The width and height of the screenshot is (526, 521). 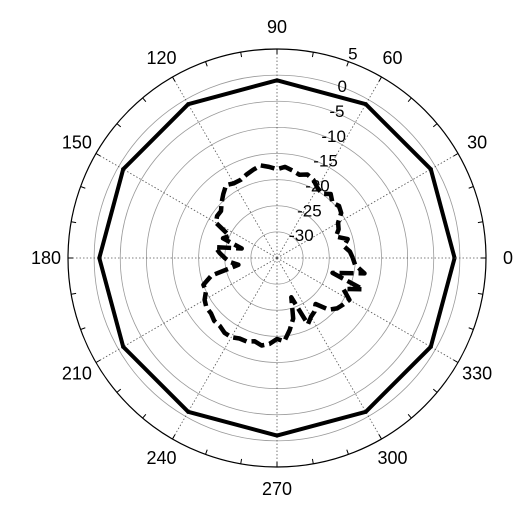 I want to click on radial-tick-label: -25, so click(x=309, y=210).